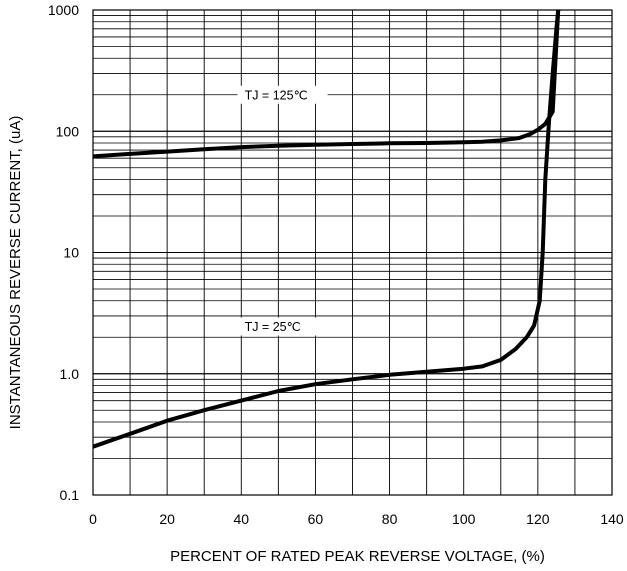  Describe the element at coordinates (70, 374) in the screenshot. I see `y-tick-label: 1.0` at that location.